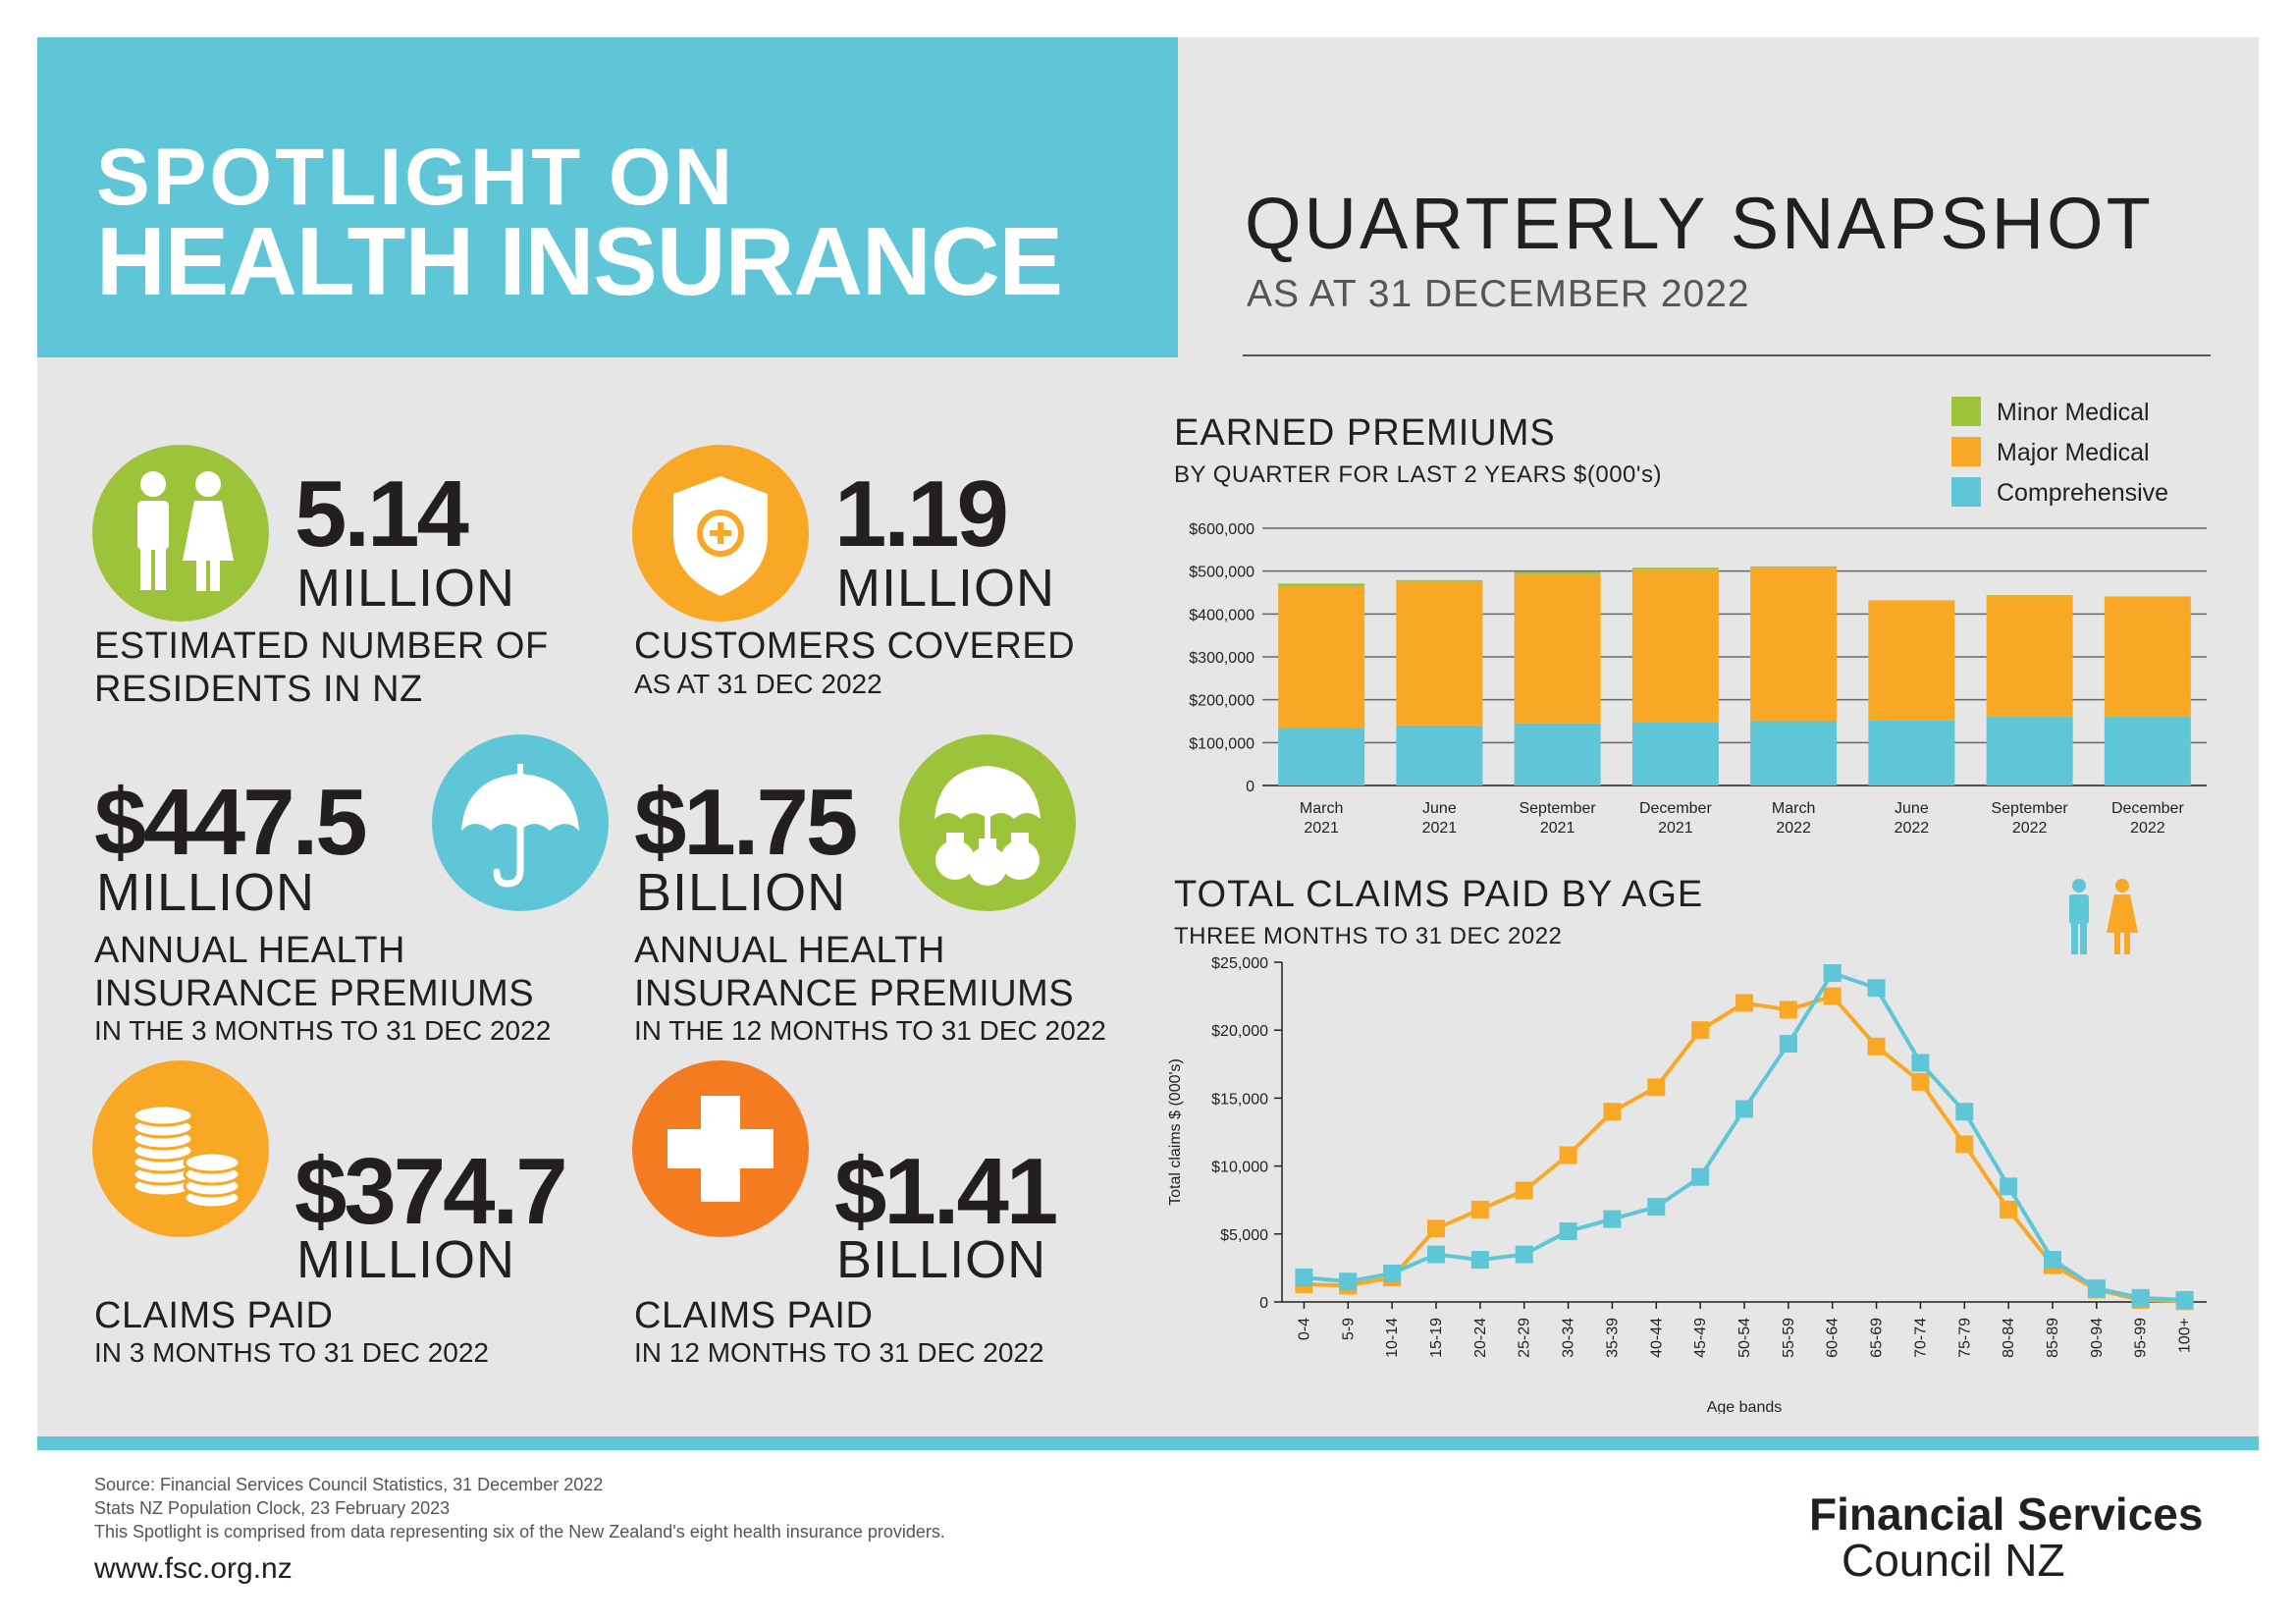 The width and height of the screenshot is (2296, 1624). I want to click on footer-bar, so click(1148, 1443).